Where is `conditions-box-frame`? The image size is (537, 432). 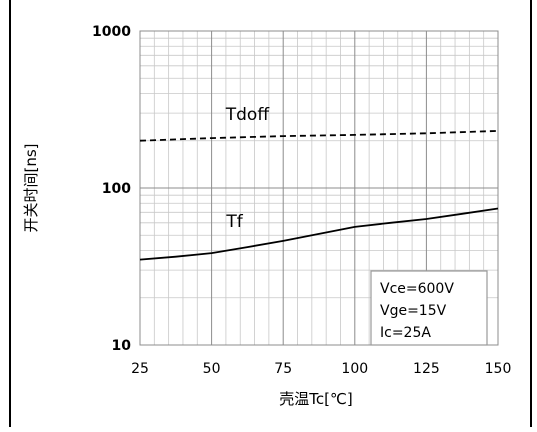
conditions-box-frame is located at coordinates (429, 308).